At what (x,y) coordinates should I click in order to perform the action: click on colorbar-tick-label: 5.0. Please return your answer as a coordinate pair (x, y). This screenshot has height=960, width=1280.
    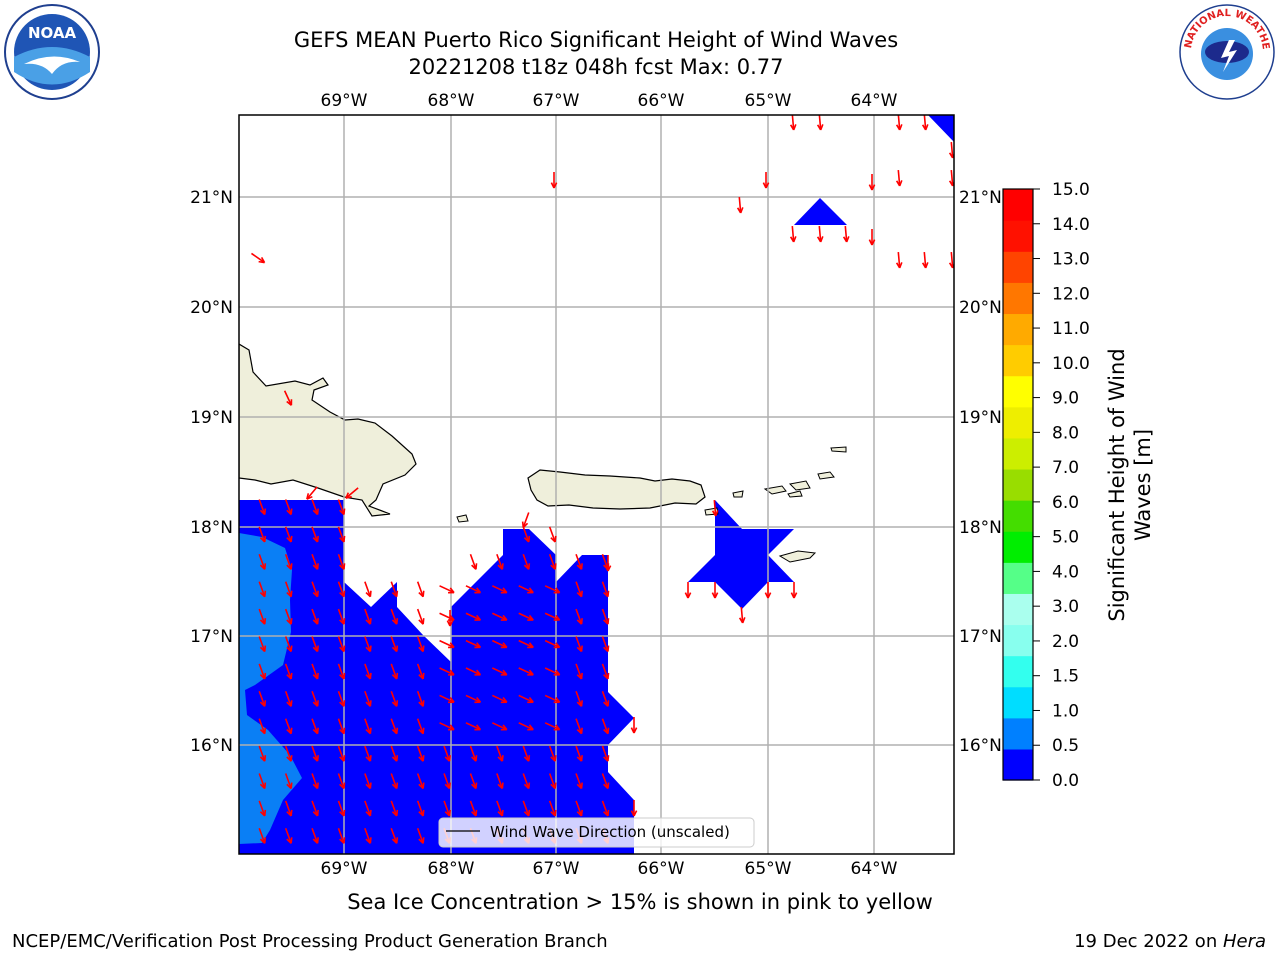
    Looking at the image, I should click on (1065, 538).